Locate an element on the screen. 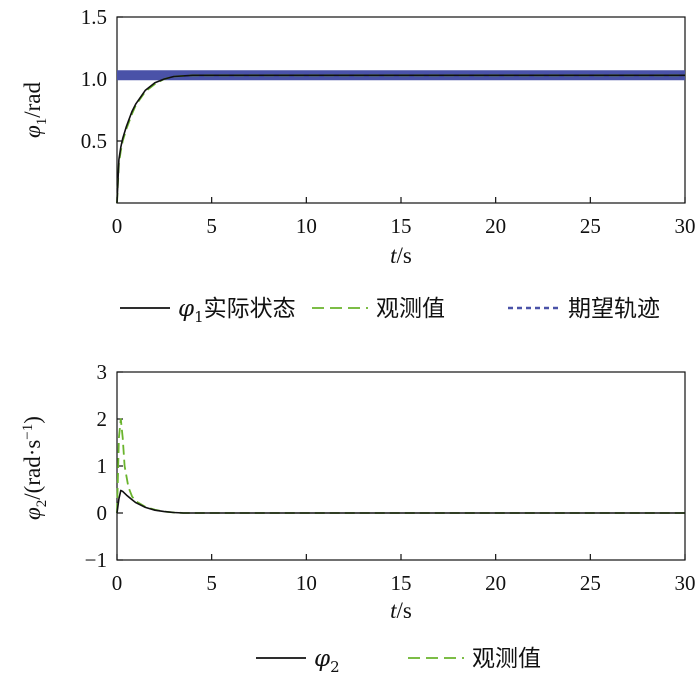  chart-2-x-tick-label: 20 is located at coordinates (495, 583).